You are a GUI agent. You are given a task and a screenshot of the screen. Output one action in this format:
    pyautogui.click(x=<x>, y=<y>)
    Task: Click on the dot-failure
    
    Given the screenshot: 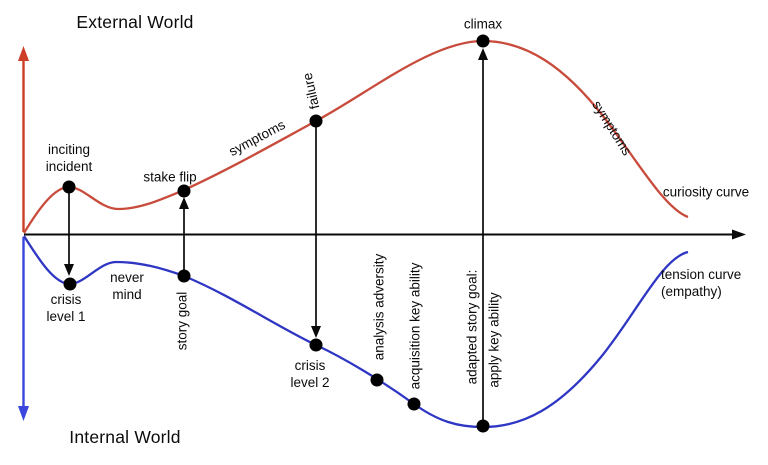 What is the action you would take?
    pyautogui.click(x=316, y=121)
    